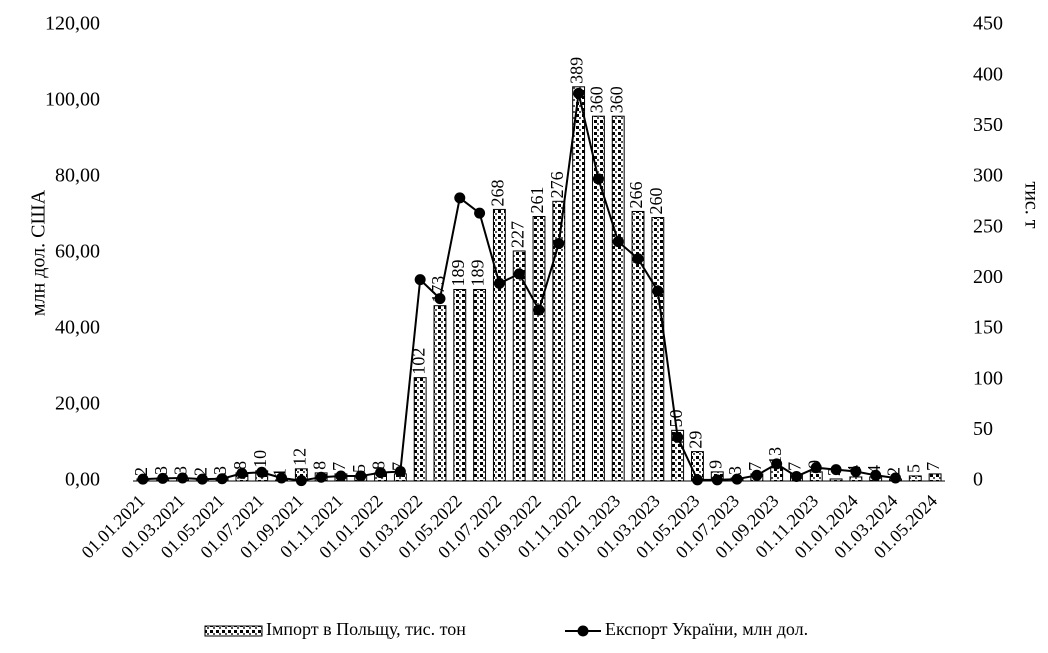 The image size is (1048, 653). I want to click on y2-tick-label: 150, so click(988, 328).